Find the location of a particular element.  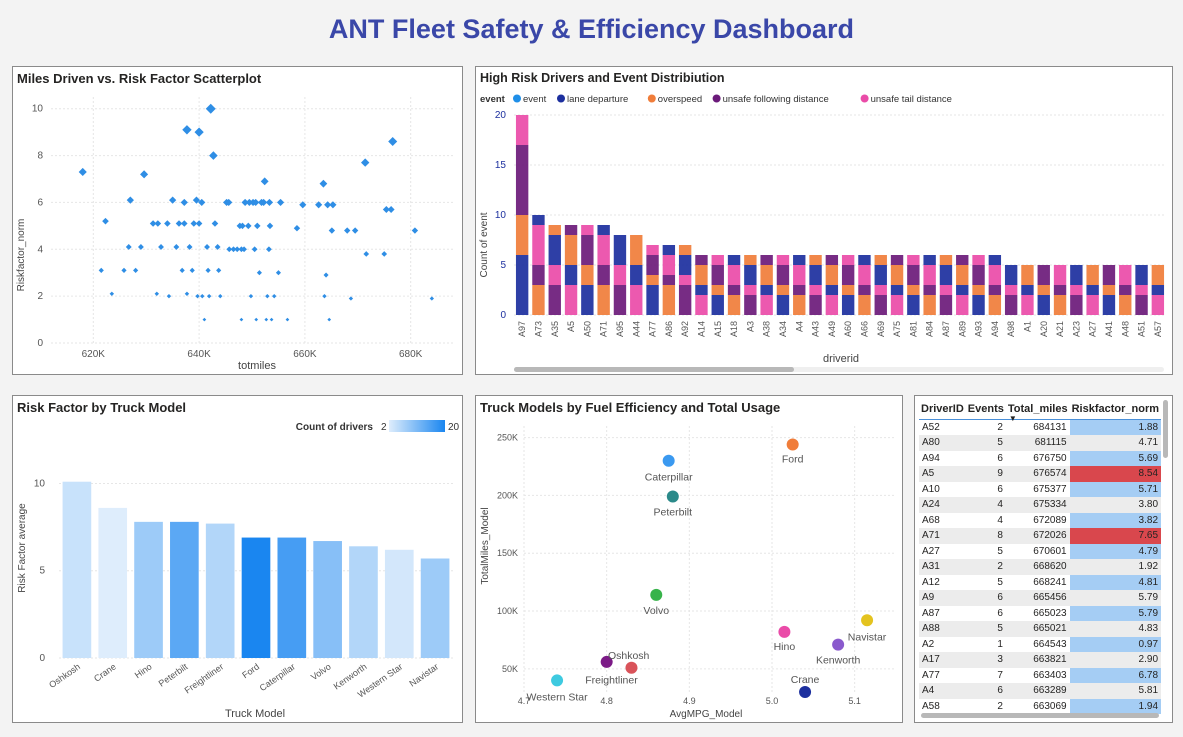

table-row: A68 4 672089 3.82 is located at coordinates (1040, 520).